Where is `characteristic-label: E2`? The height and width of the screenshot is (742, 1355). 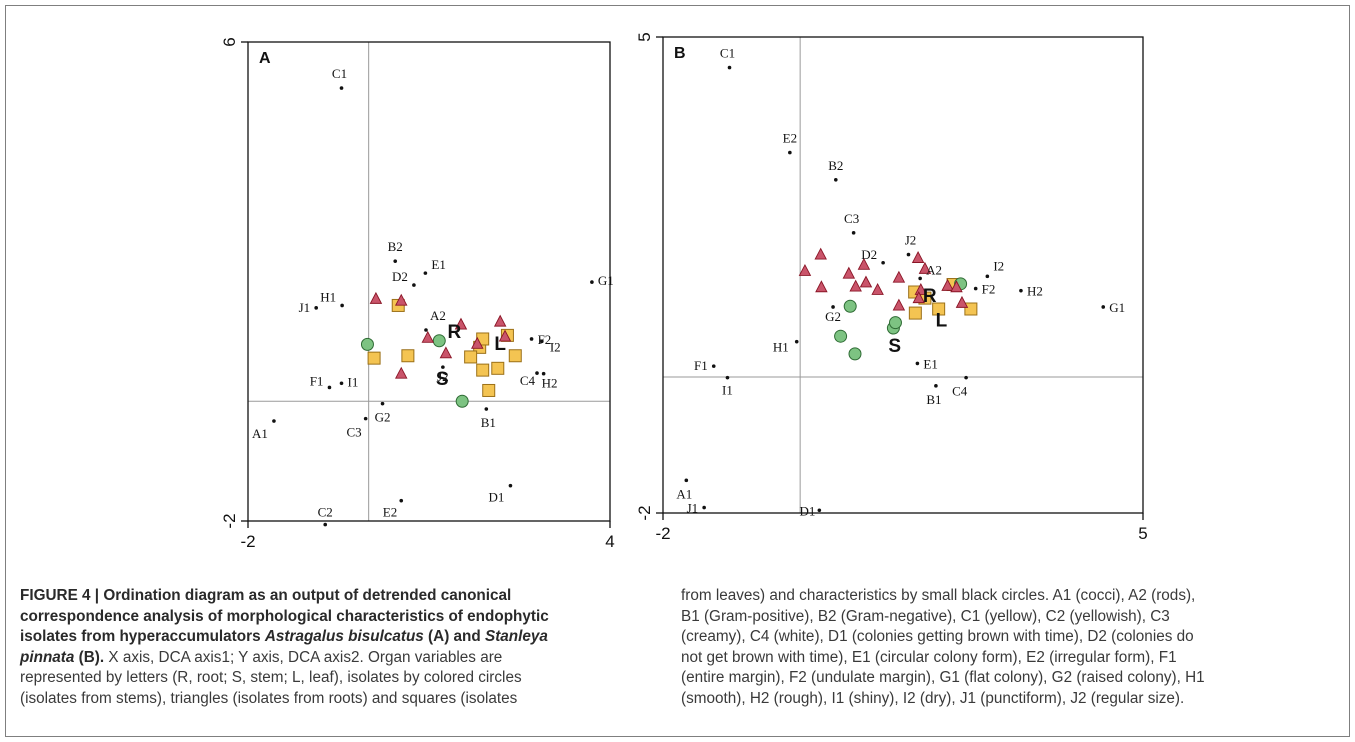
characteristic-label: E2 is located at coordinates (790, 138).